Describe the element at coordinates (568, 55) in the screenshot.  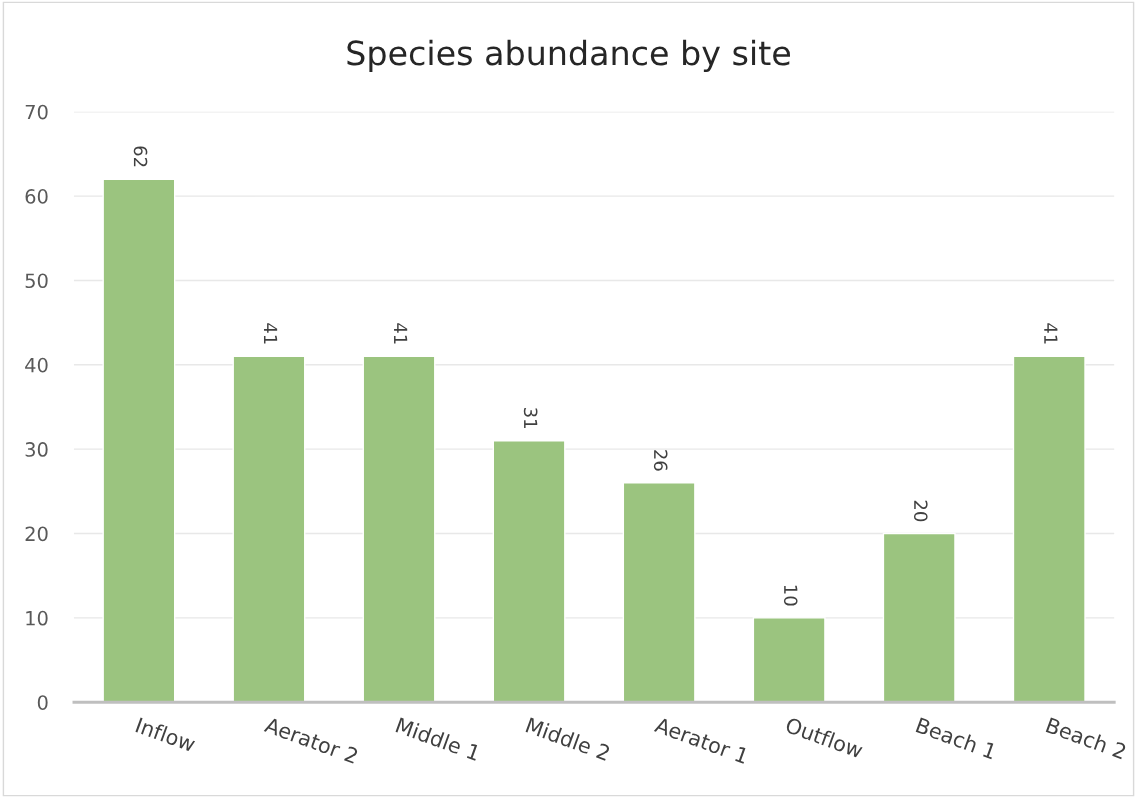
I see `chart-title: Species abundance by site` at that location.